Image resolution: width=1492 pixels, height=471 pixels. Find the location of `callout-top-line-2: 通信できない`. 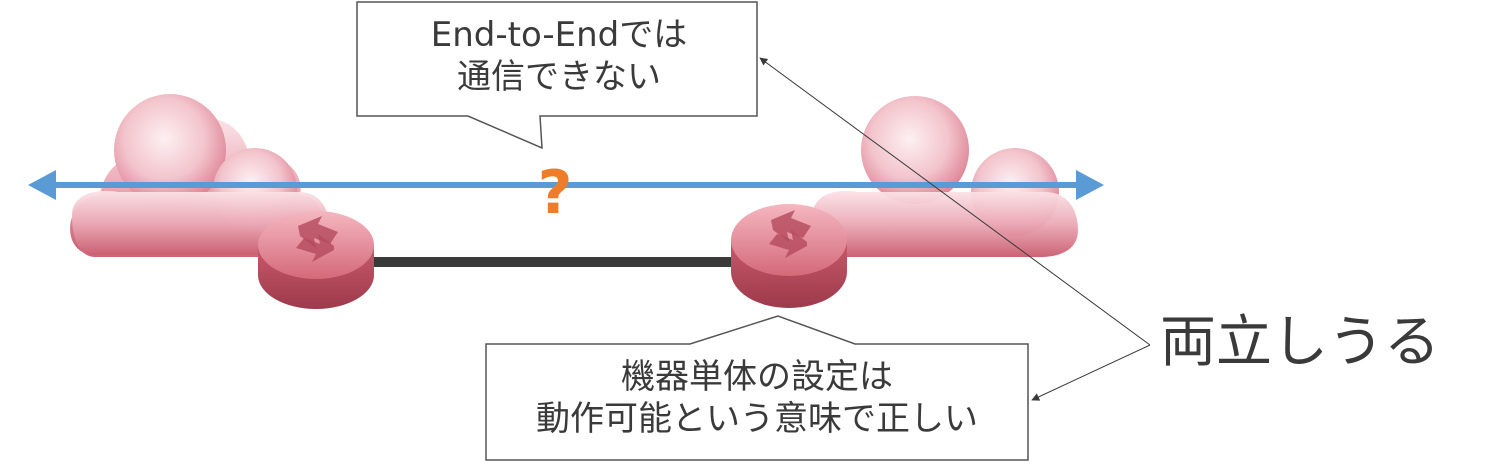

callout-top-line-2: 通信できない is located at coordinates (559, 77).